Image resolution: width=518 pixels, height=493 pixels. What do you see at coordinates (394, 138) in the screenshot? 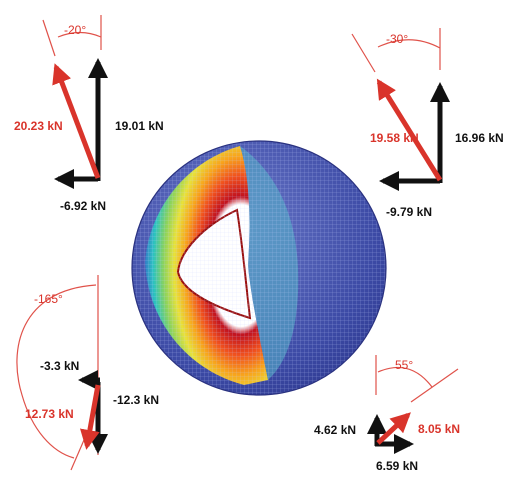
I see `resultant-label: 19.58 kN` at bounding box center [394, 138].